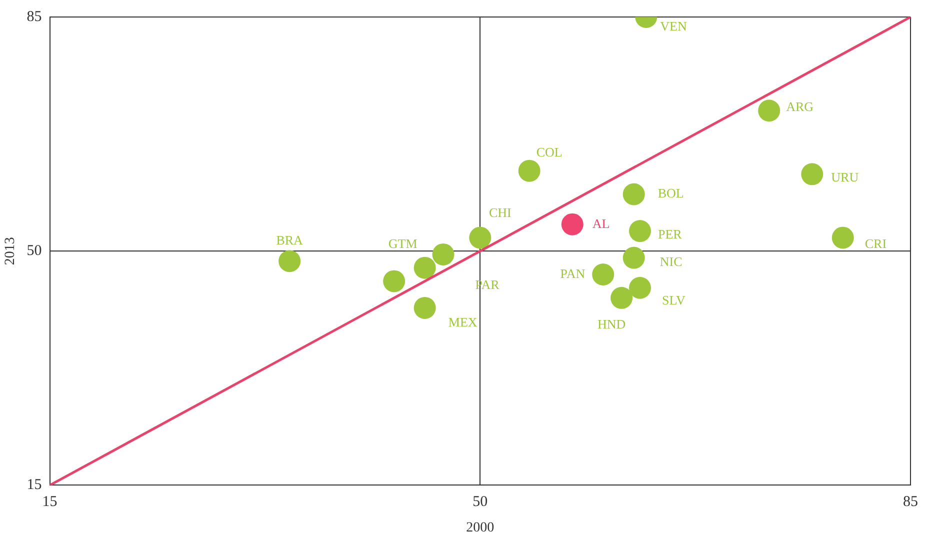 This screenshot has width=926, height=538. Describe the element at coordinates (549, 152) in the screenshot. I see `series-label: COL` at that location.